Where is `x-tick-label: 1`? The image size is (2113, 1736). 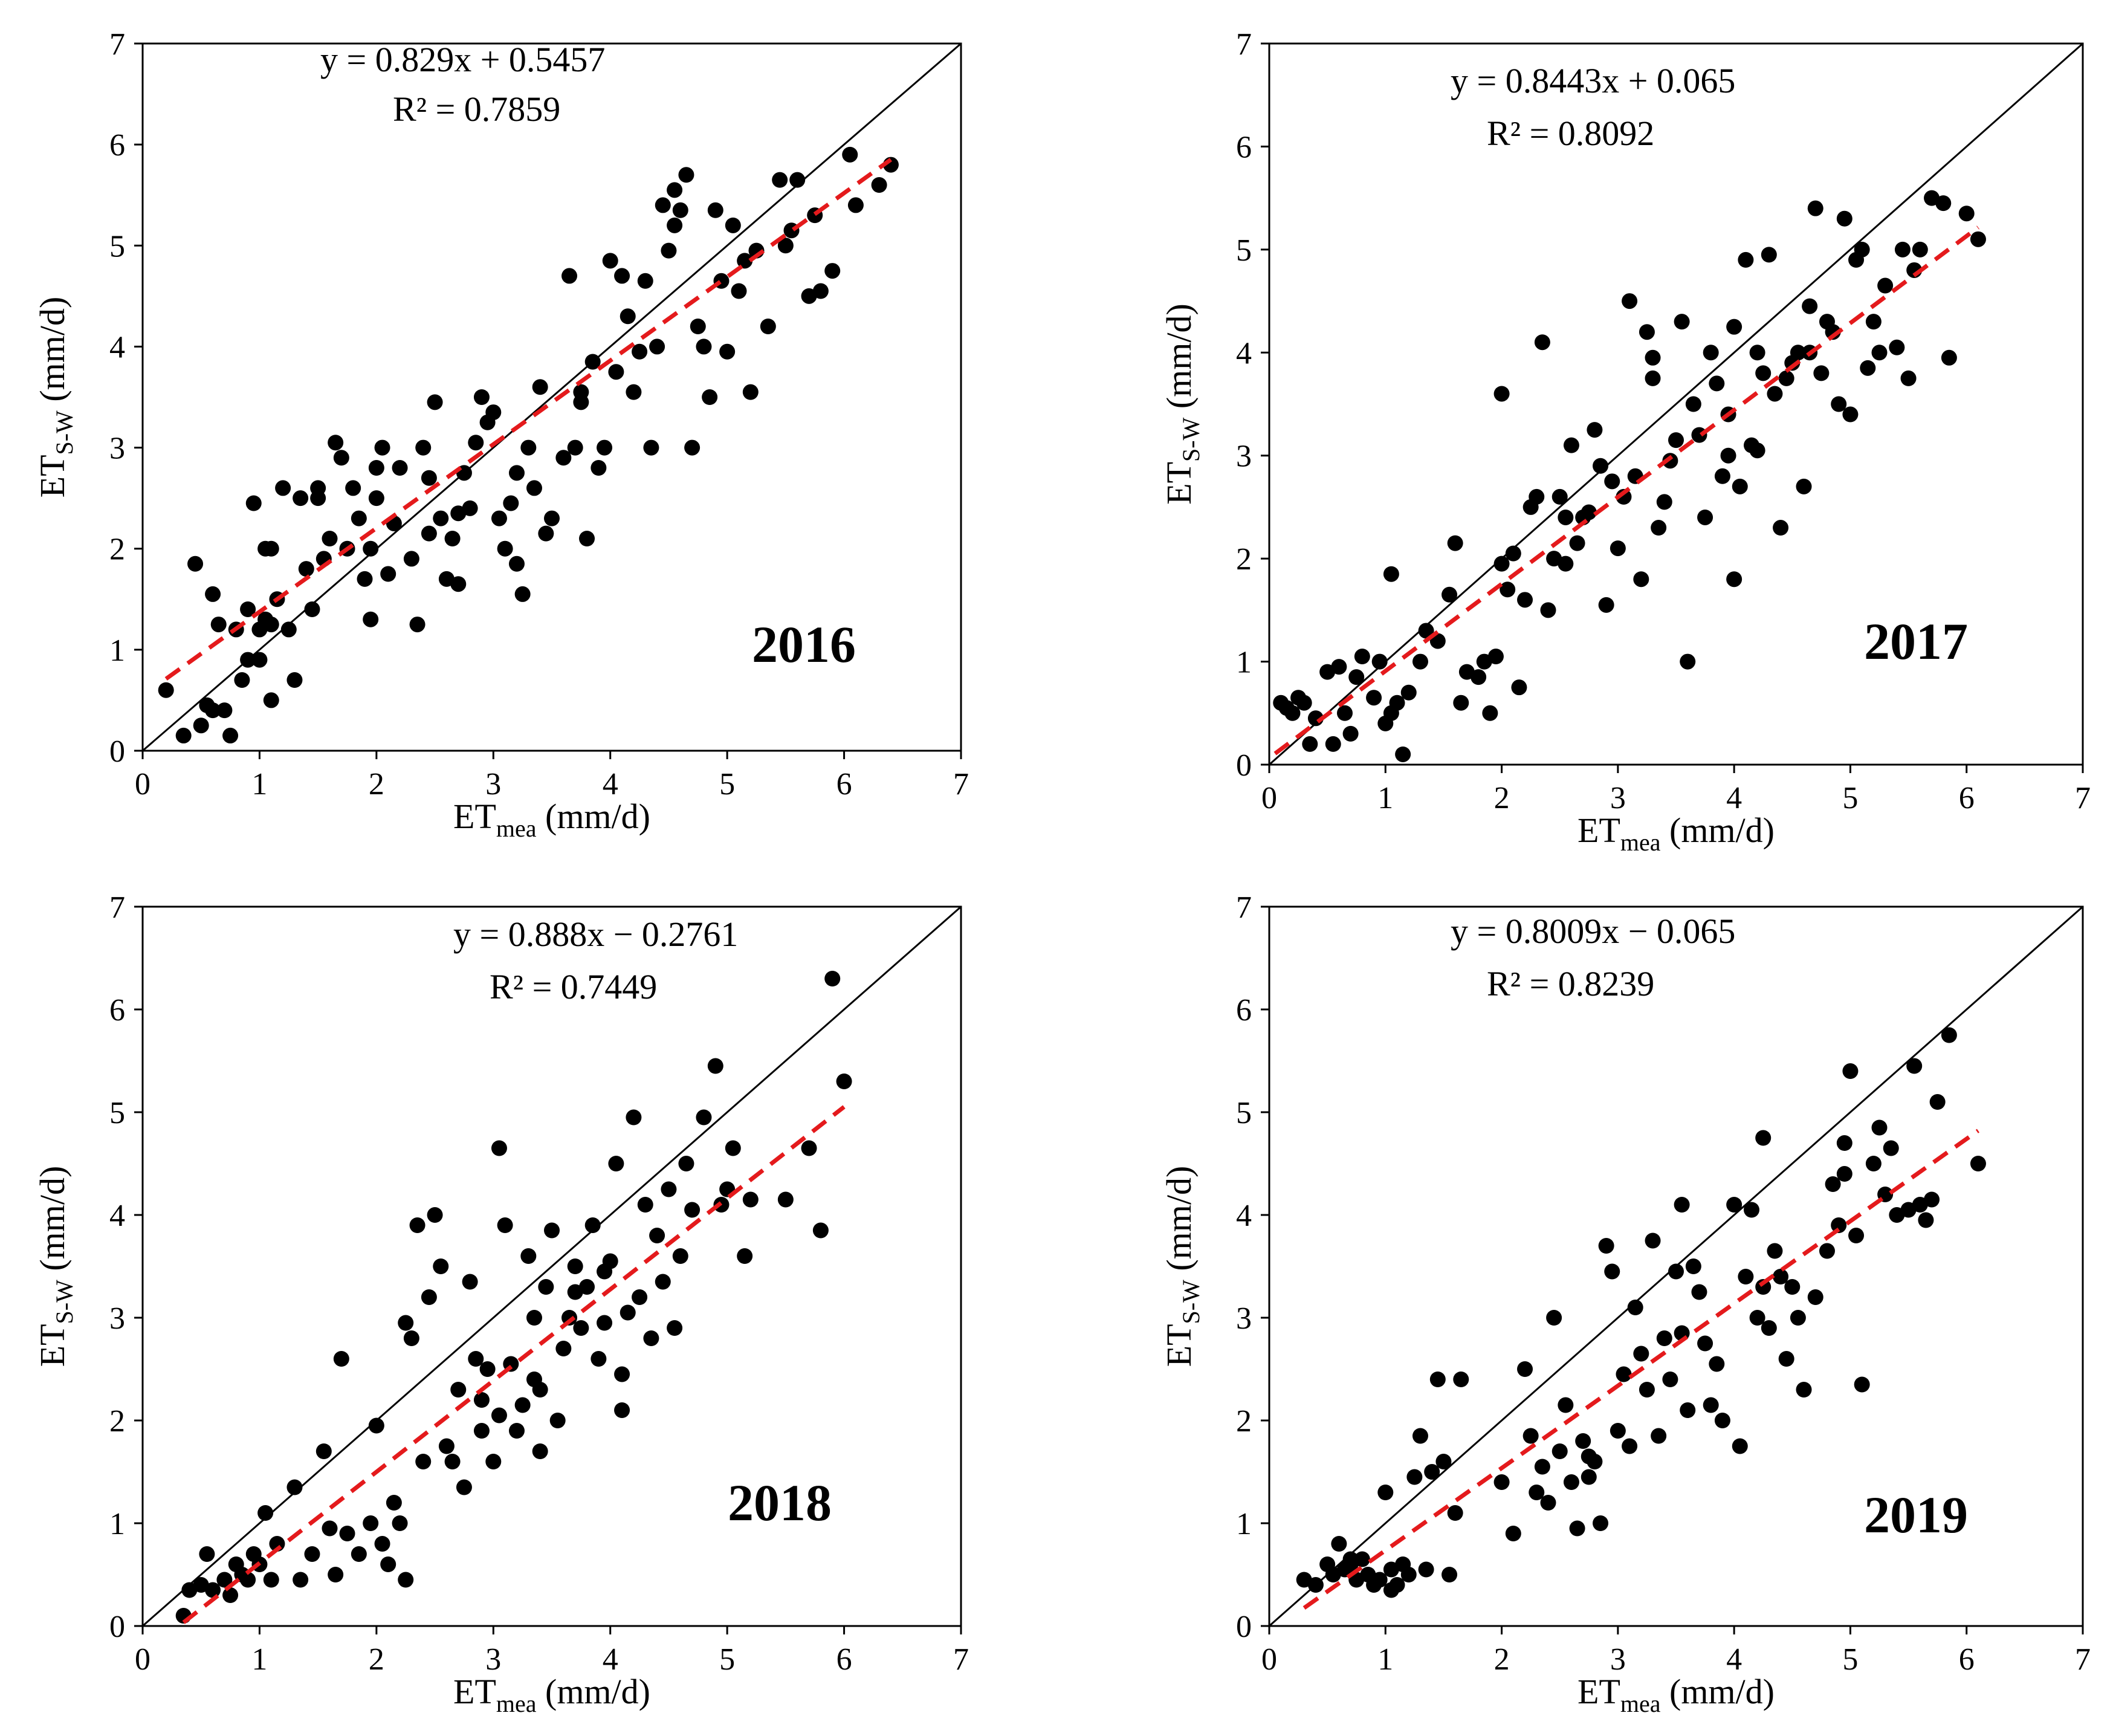 x-tick-label: 1 is located at coordinates (1385, 798).